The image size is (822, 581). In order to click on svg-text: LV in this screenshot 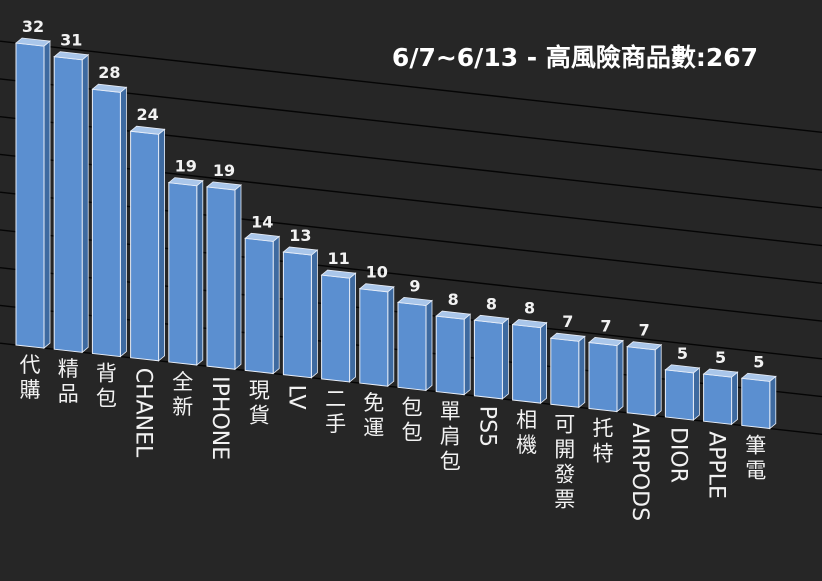, I will do `click(295, 397)`.